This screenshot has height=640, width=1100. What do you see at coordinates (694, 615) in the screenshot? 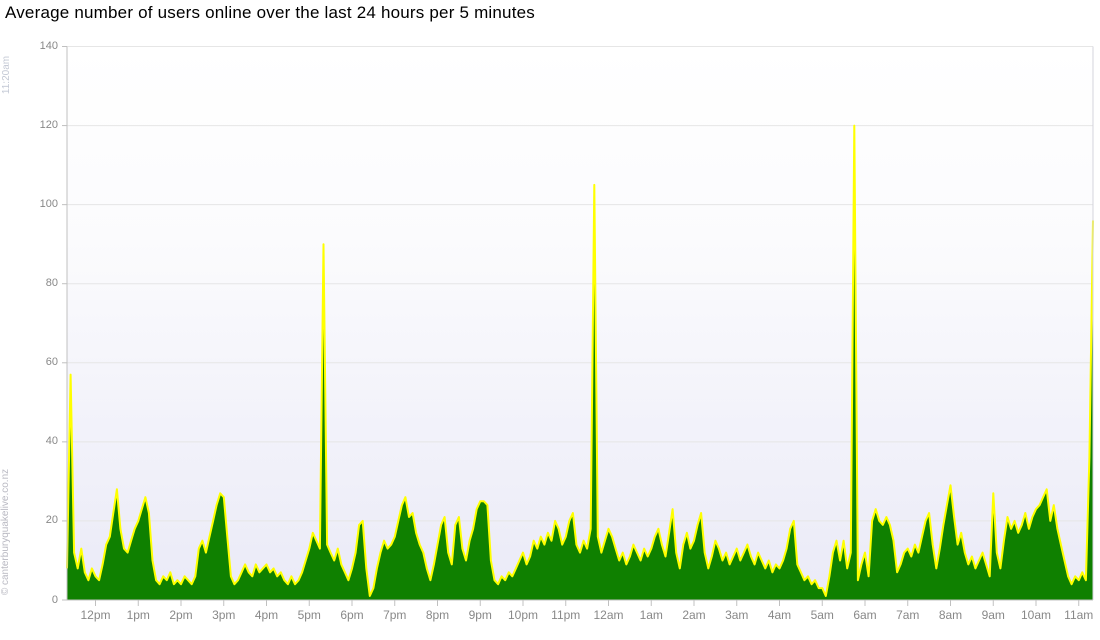
I see `x-axis-label: 2am` at bounding box center [694, 615].